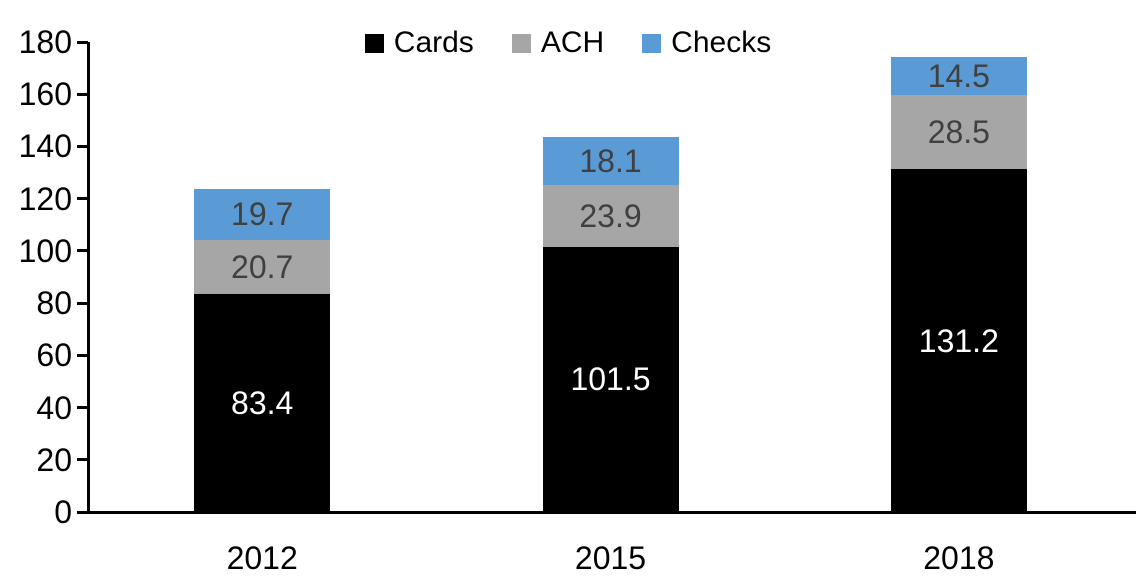 This screenshot has height=588, width=1136. I want to click on x-category-label: 2015, so click(610, 558).